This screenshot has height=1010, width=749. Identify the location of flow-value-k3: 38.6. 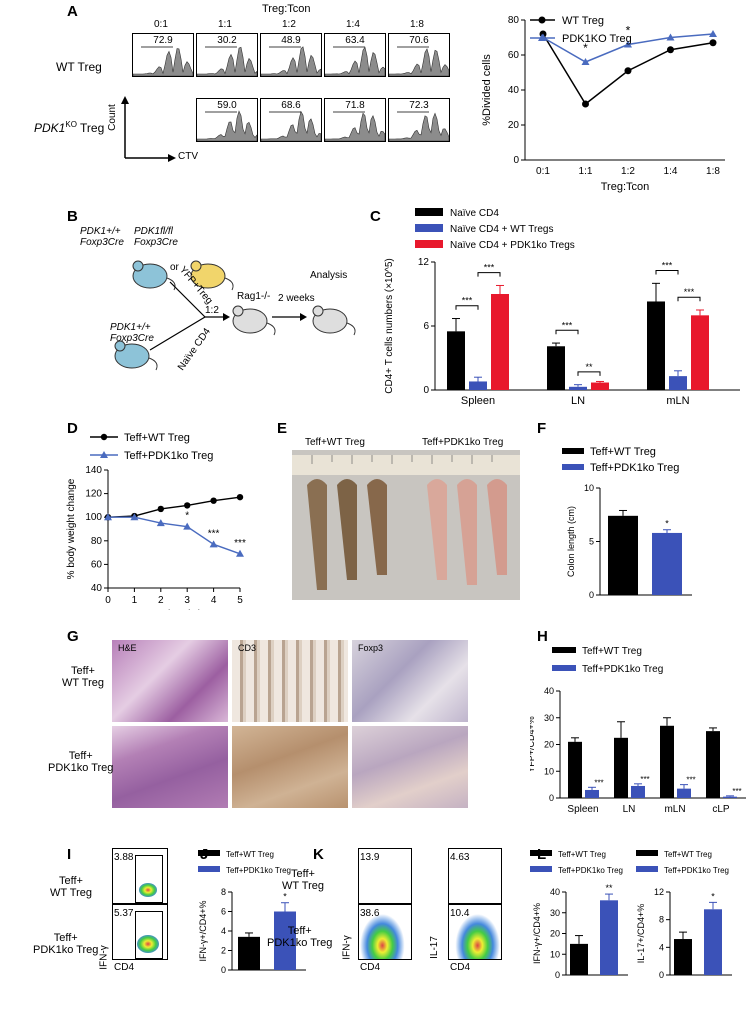
(370, 913).